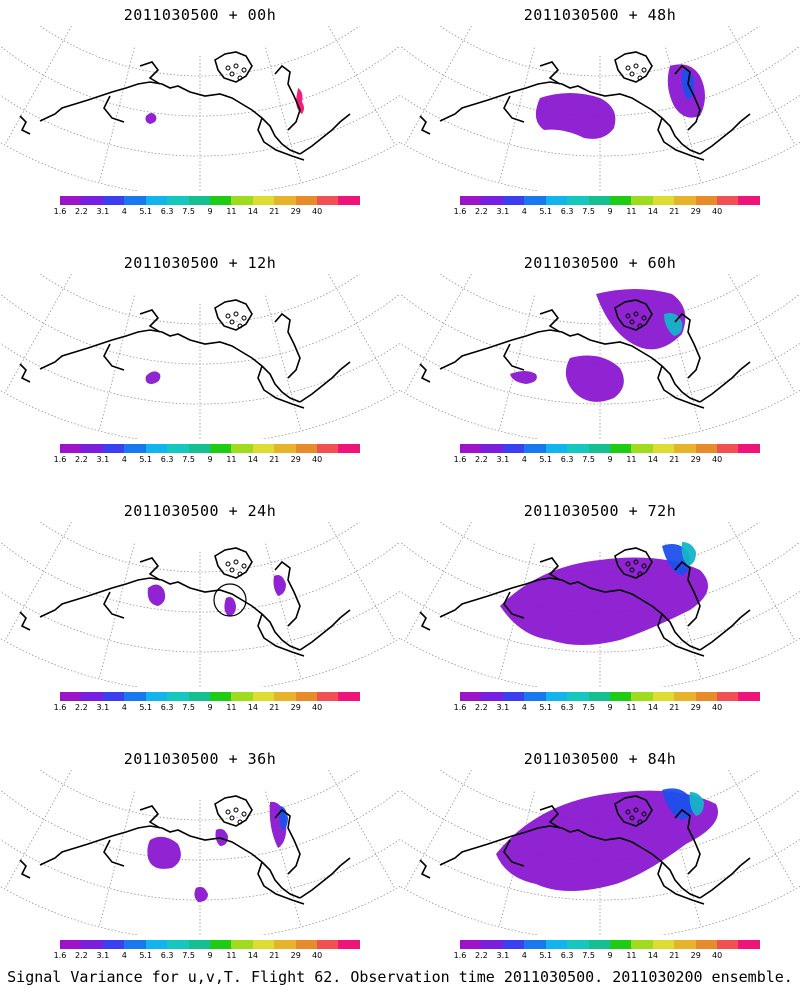 This screenshot has height=1000, width=800. I want to click on panel-title: 2011030500 + 00h, so click(200, 15).